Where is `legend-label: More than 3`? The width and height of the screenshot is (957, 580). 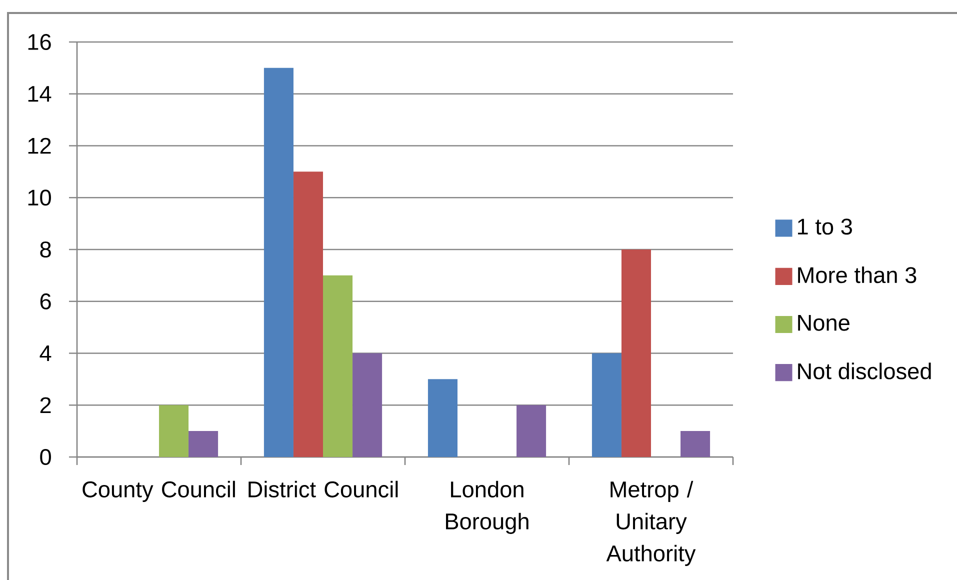
legend-label: More than 3 is located at coordinates (857, 275).